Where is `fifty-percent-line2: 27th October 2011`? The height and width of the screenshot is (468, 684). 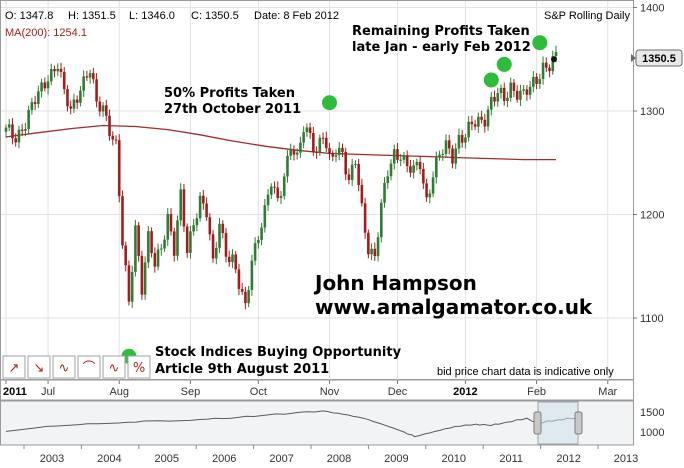
fifty-percent-line2: 27th October 2011 is located at coordinates (232, 109).